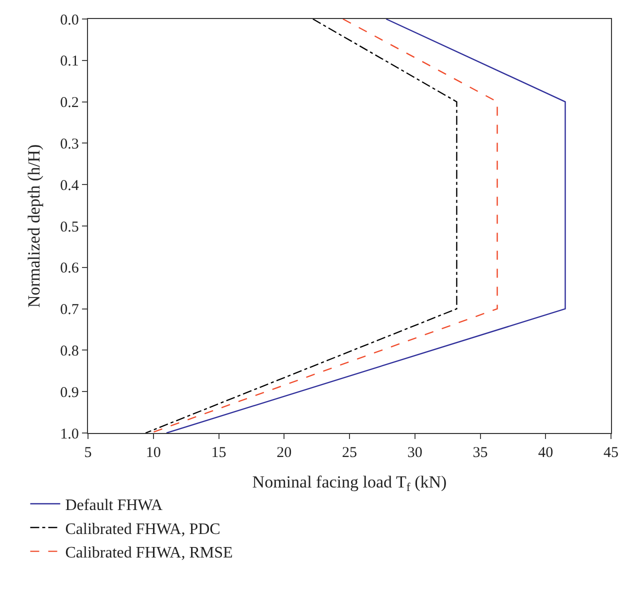 Image resolution: width=639 pixels, height=598 pixels. Describe the element at coordinates (69, 103) in the screenshot. I see `y-tick-label: 0.2` at that location.